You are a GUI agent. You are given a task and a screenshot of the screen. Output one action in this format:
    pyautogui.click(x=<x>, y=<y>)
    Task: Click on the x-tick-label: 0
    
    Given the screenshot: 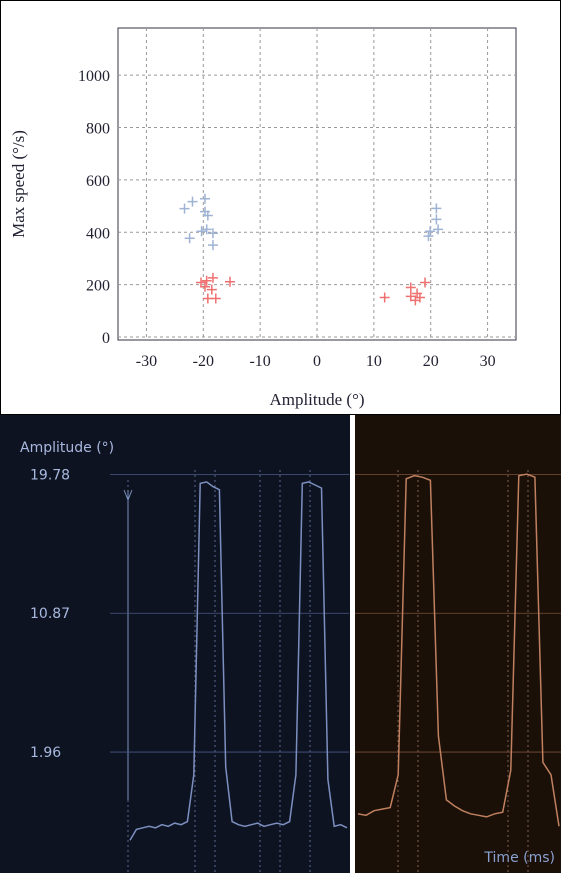 What is the action you would take?
    pyautogui.click(x=317, y=361)
    